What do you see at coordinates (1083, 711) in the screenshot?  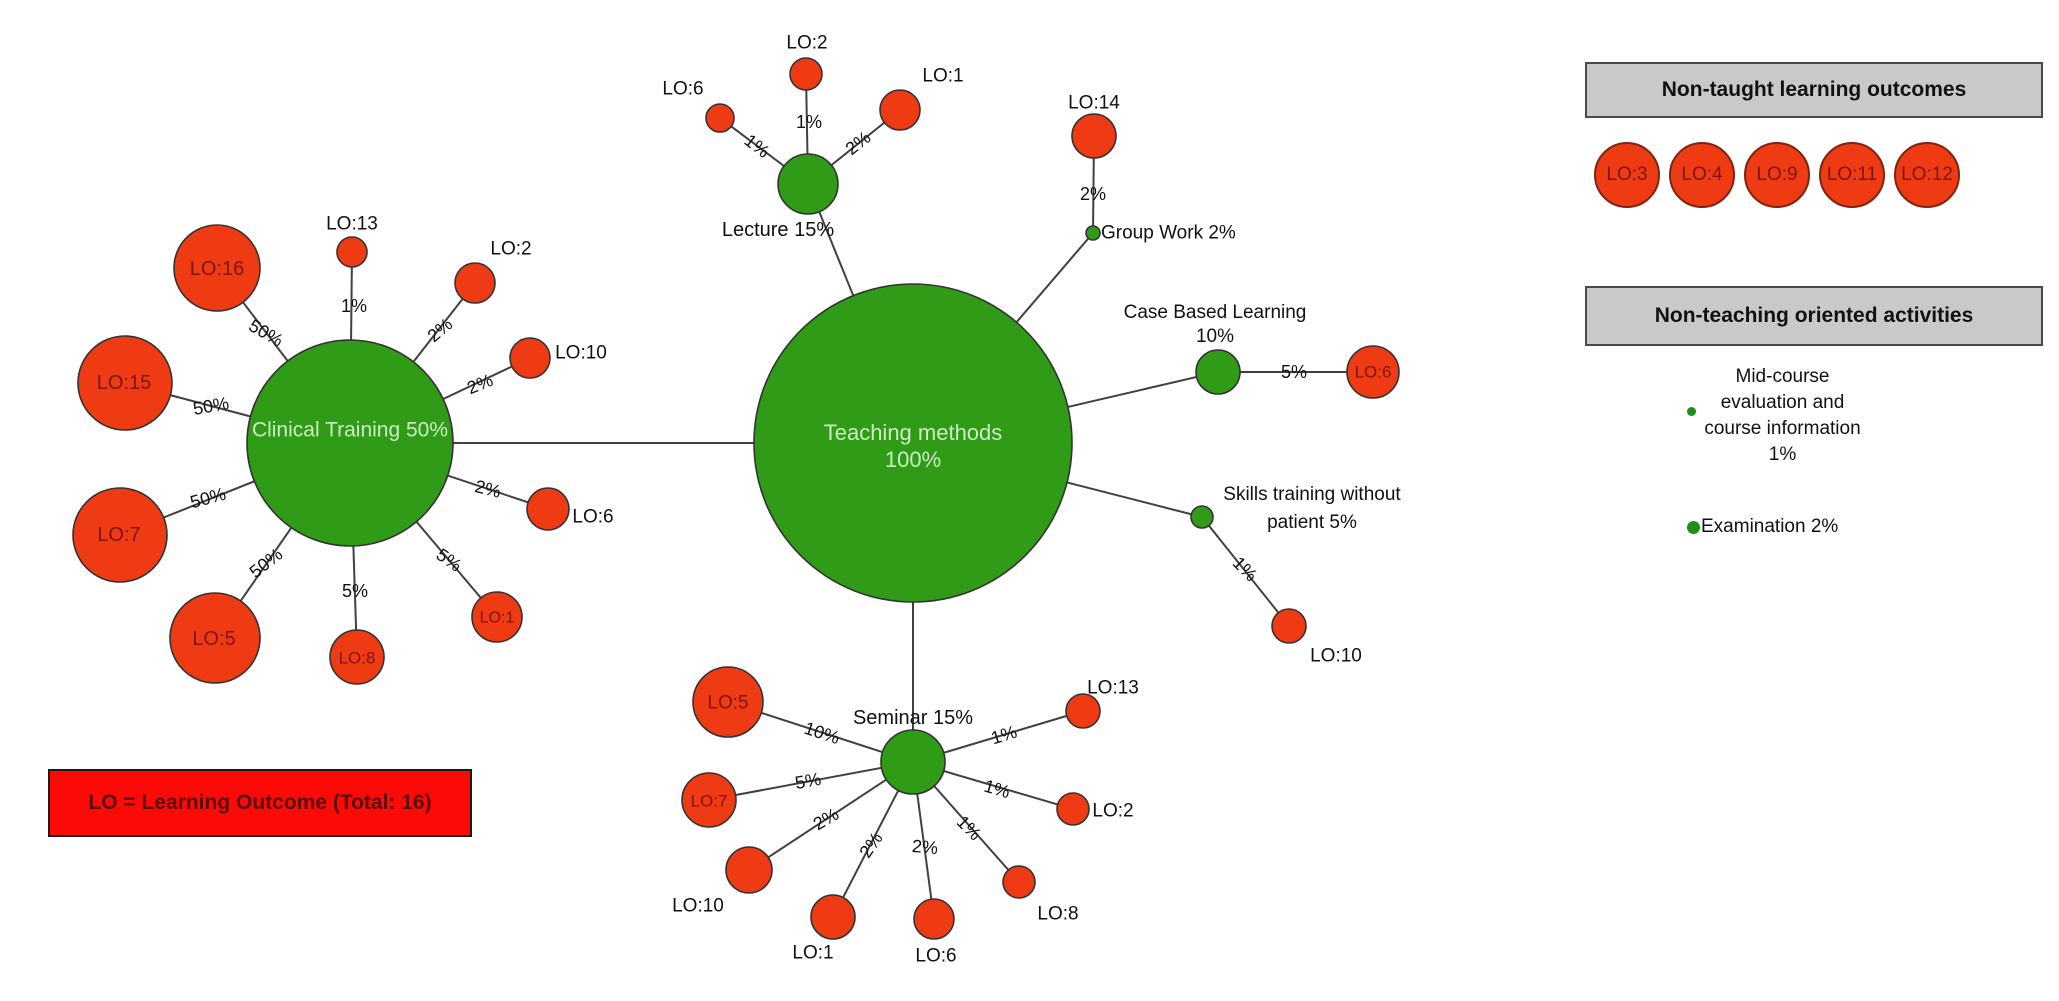 I see `node-se_lo13` at bounding box center [1083, 711].